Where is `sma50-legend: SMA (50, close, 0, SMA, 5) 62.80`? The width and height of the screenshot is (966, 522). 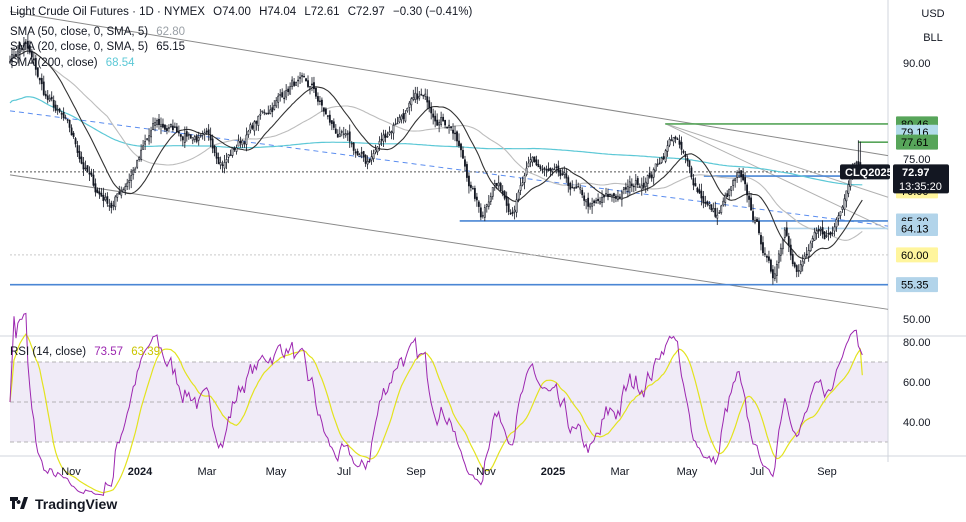 sma50-legend: SMA (50, close, 0, SMA, 5) 62.80 is located at coordinates (100, 32).